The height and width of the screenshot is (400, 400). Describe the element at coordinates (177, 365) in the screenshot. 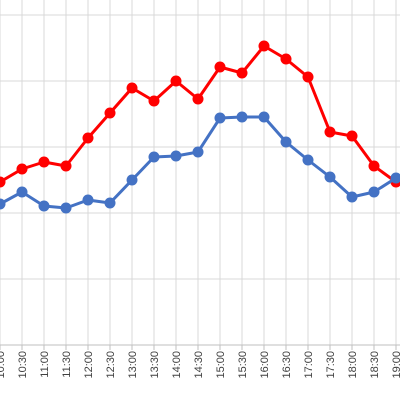

I see `x-tick-label: 14:00` at that location.